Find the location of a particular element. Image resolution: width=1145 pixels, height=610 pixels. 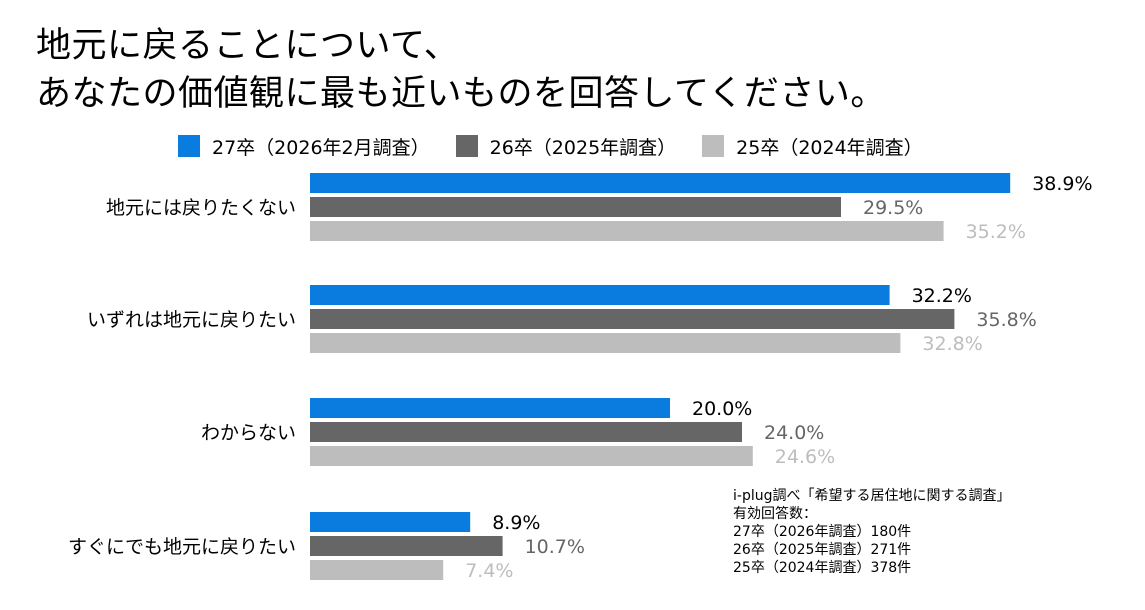

legend-item-27: 27卒（2026年2月調査） is located at coordinates (304, 146).